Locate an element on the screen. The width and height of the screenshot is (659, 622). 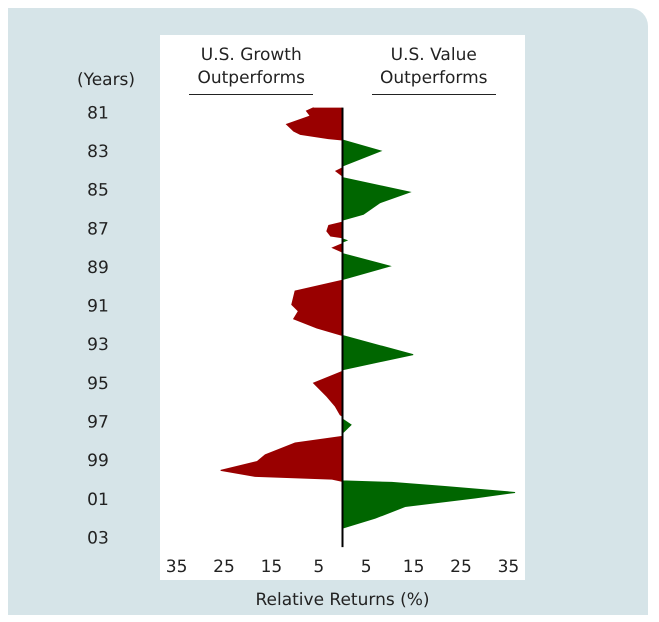
y-tick-label: 83 is located at coordinates (98, 152).